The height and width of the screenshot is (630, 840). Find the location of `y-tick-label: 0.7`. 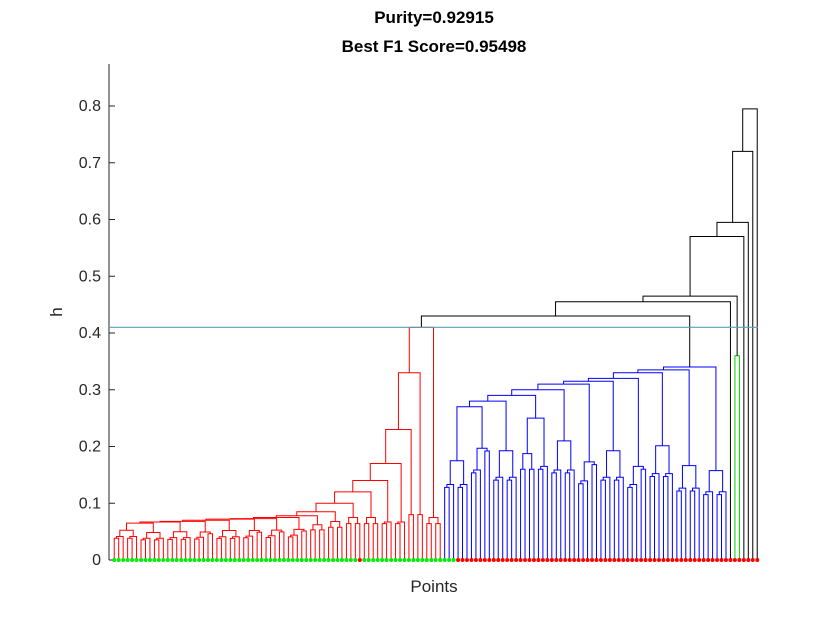

y-tick-label: 0.7 is located at coordinates (90, 163).